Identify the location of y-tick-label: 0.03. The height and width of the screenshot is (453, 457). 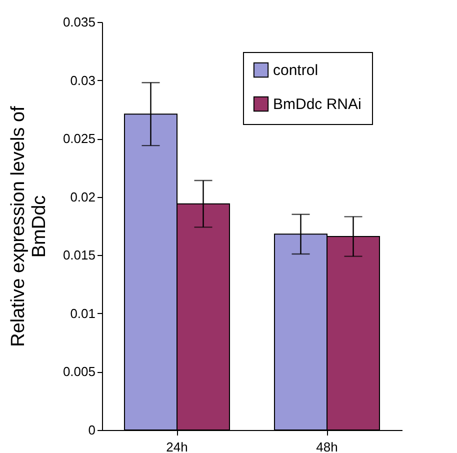
(83, 80).